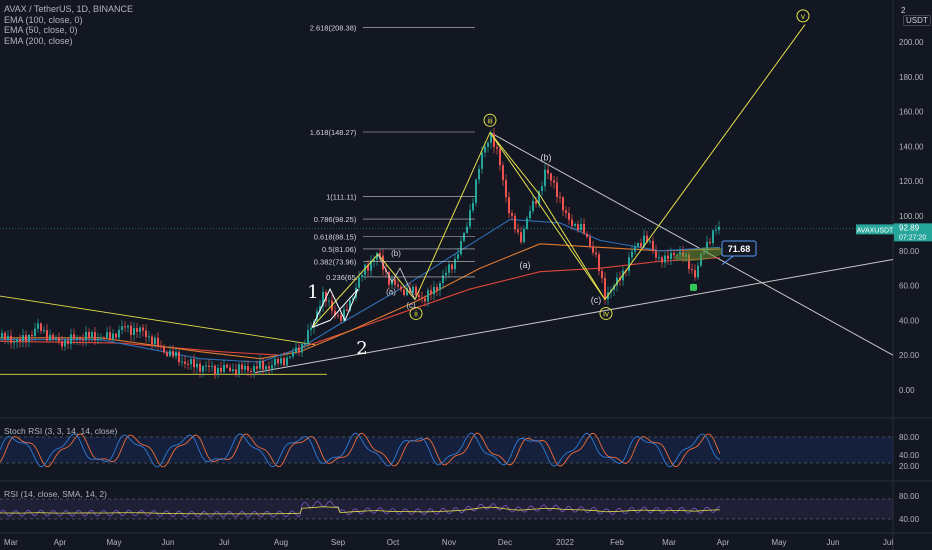 The width and height of the screenshot is (932, 550). Describe the element at coordinates (911, 216) in the screenshot. I see `price-tick-label: 100.00` at that location.